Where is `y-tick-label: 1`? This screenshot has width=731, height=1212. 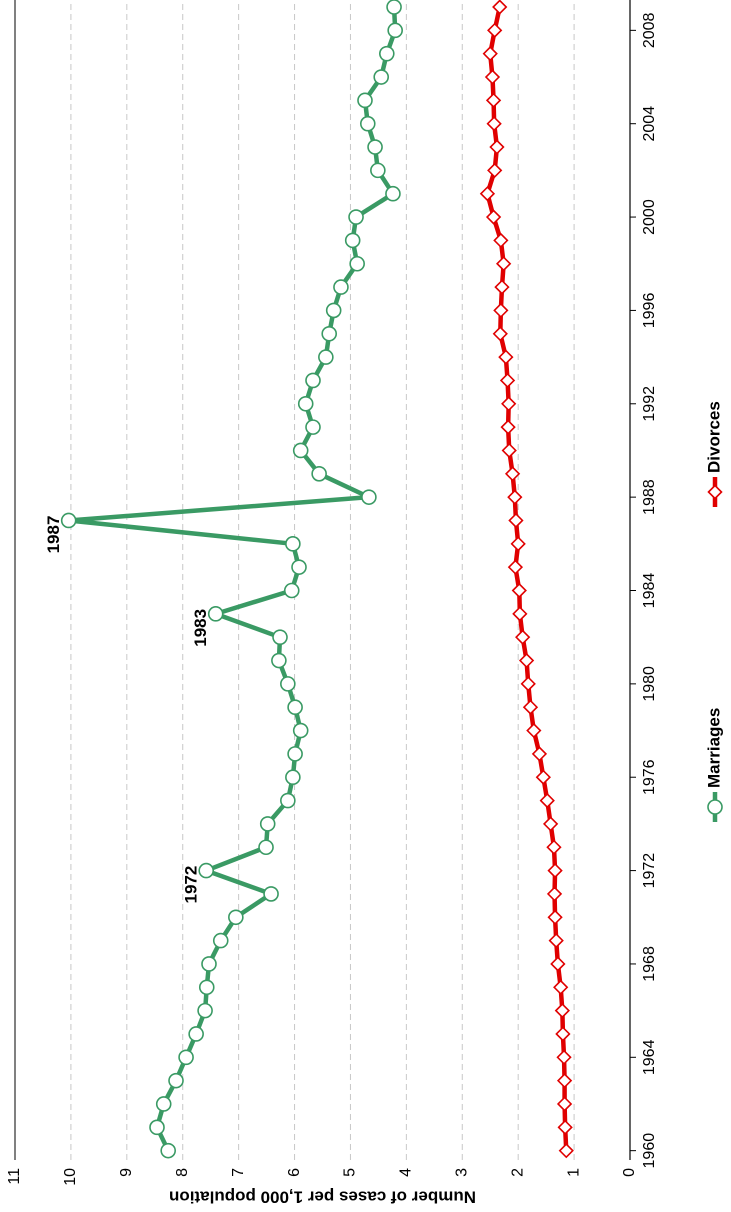 y-tick-label: 1 is located at coordinates (573, 1172).